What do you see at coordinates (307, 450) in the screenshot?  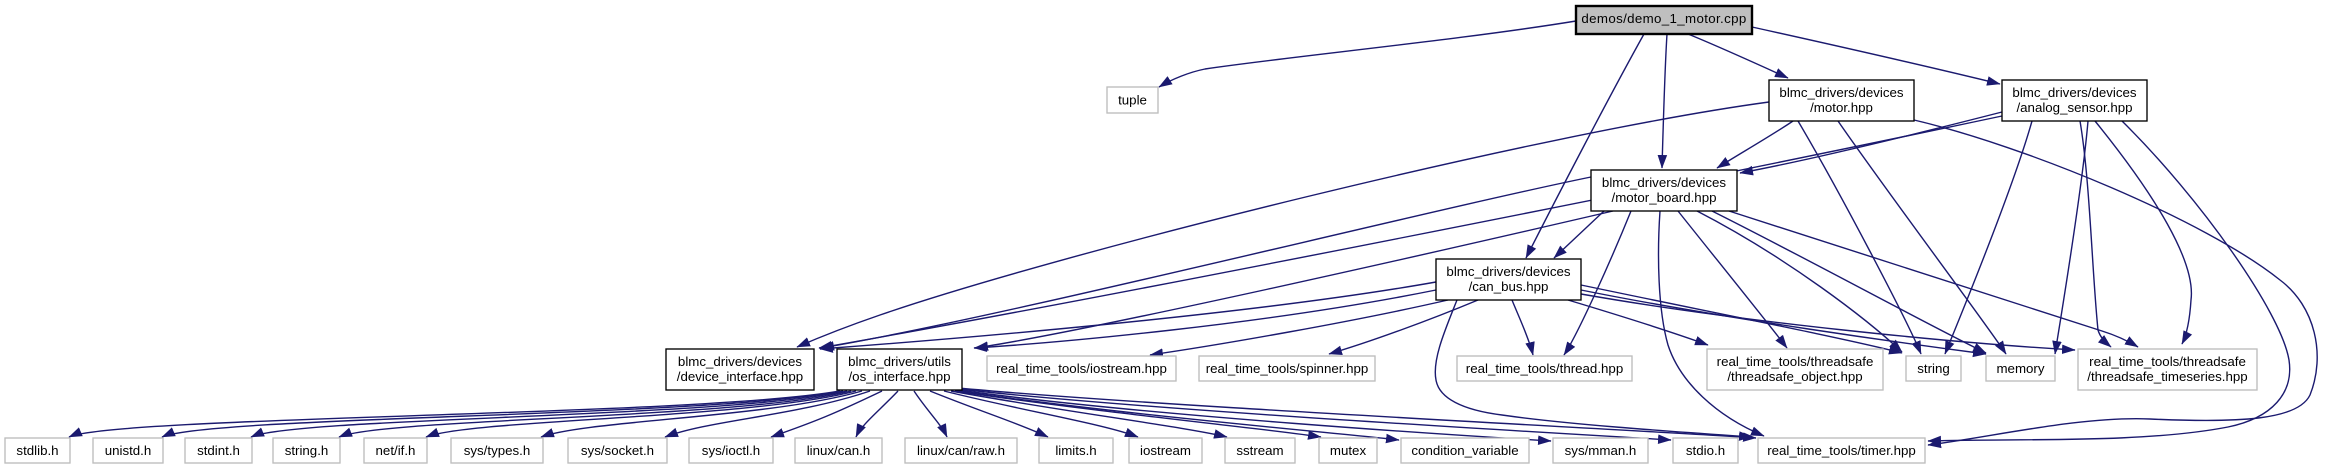 I see `svg-text: string.h` at bounding box center [307, 450].